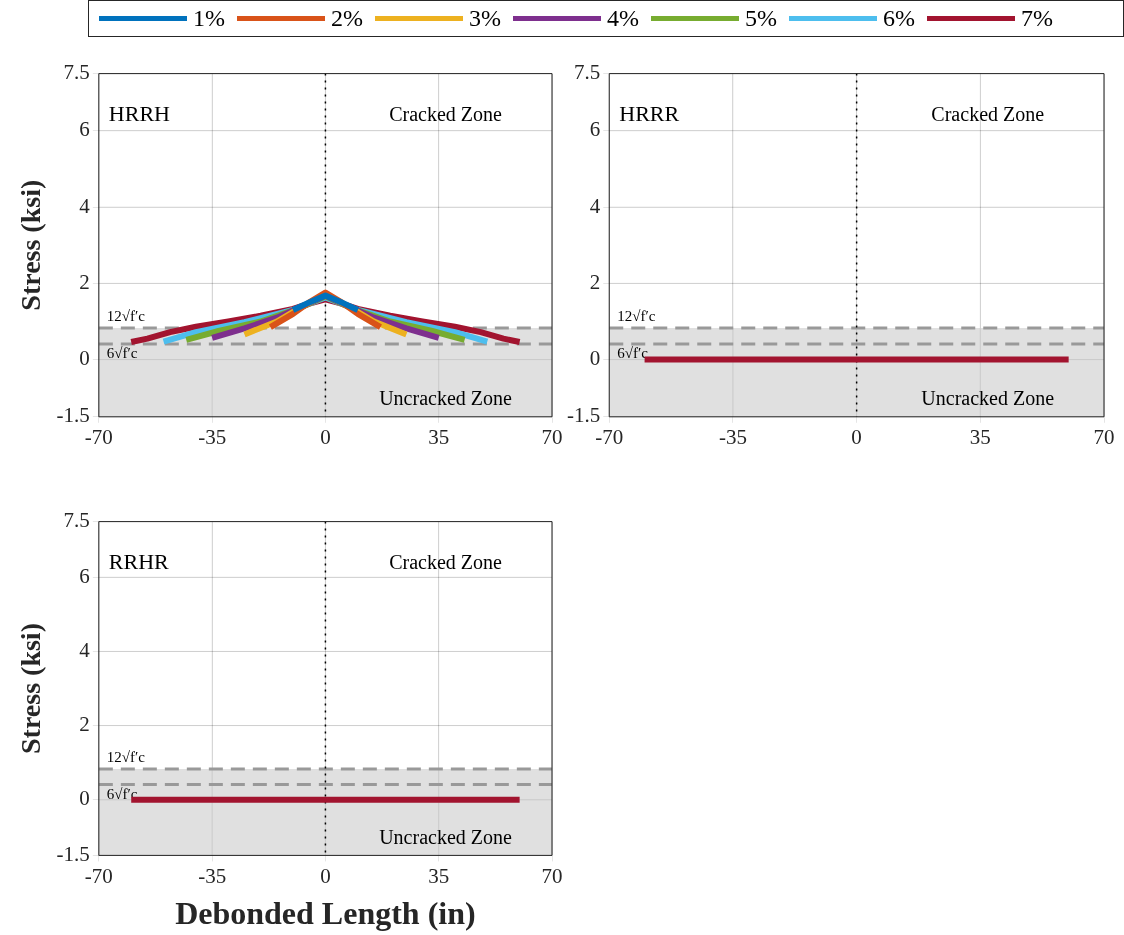 This screenshot has width=1124, height=935. I want to click on x-tick-label: -70, so click(98, 875).